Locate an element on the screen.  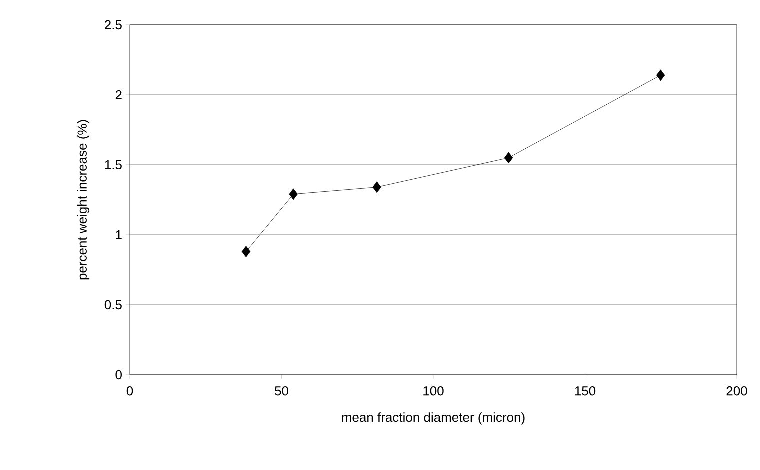
y-tick-label: 0.5 is located at coordinates (113, 305).